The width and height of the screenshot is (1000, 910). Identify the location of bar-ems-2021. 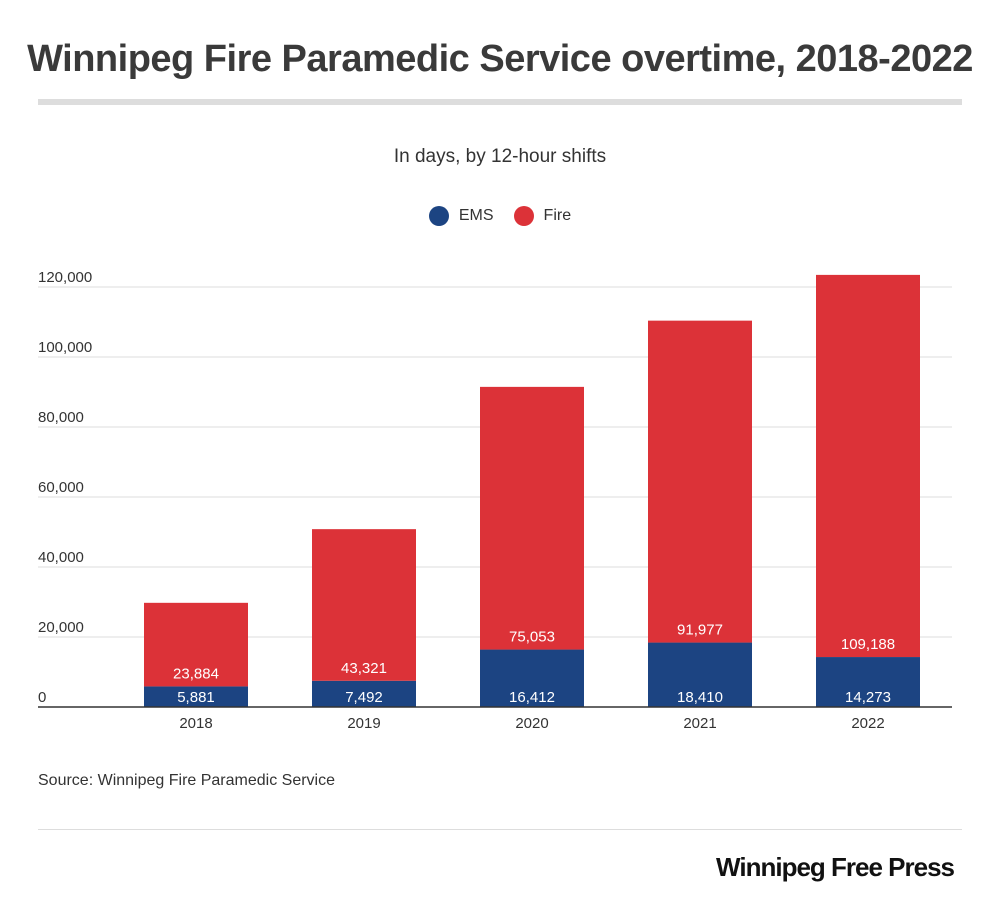
(700, 674).